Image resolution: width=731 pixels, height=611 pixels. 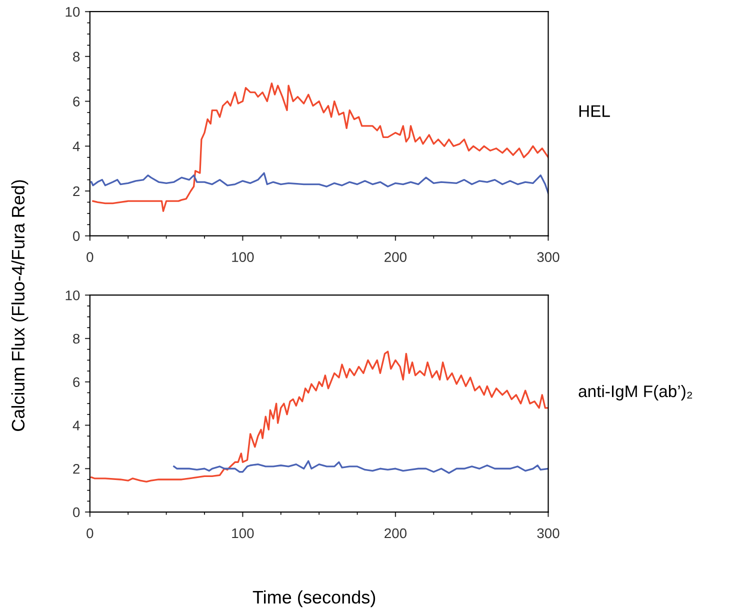 What do you see at coordinates (594, 111) in the screenshot?
I see `text: HEL` at bounding box center [594, 111].